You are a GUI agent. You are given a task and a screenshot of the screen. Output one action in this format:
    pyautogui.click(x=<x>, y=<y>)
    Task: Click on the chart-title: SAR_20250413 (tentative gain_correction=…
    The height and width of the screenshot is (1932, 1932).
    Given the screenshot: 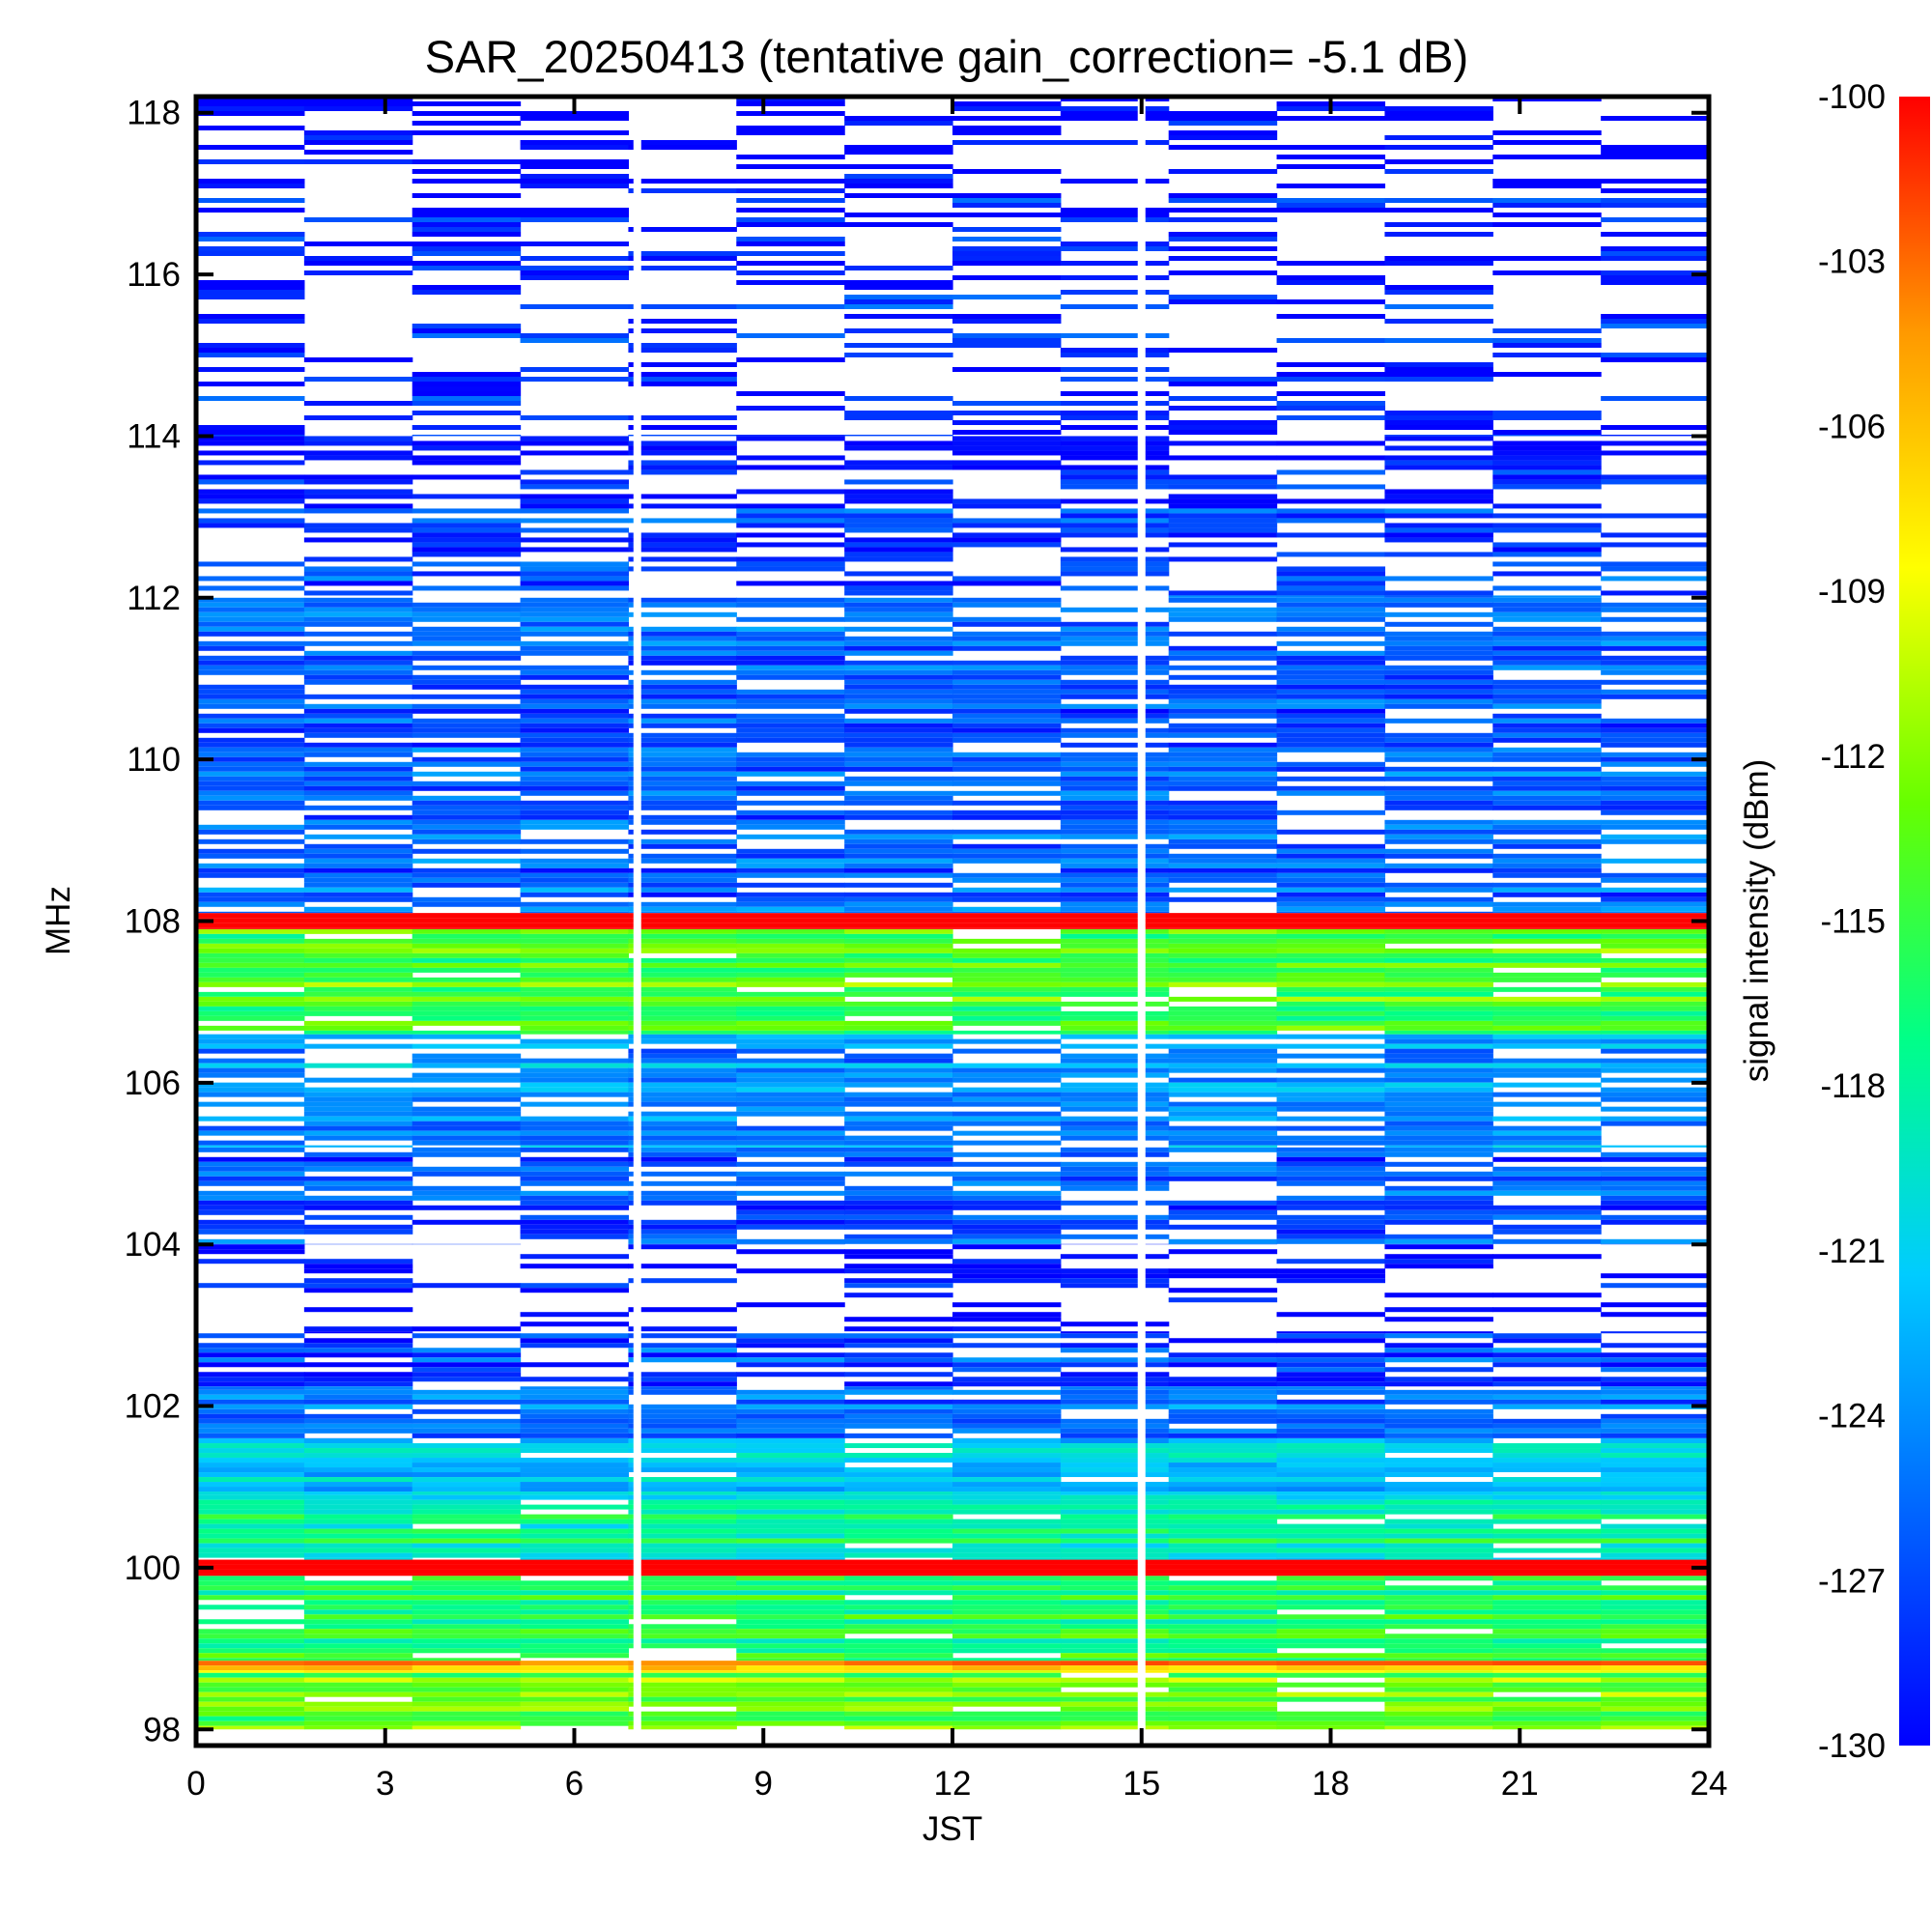 What is the action you would take?
    pyautogui.click(x=946, y=56)
    